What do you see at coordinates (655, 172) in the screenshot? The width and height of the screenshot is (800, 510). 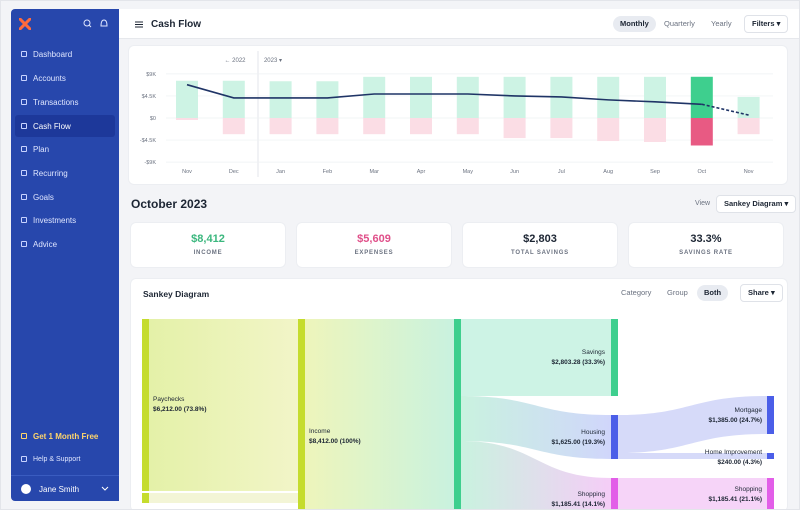 I see `x-tick-label: Sep` at bounding box center [655, 172].